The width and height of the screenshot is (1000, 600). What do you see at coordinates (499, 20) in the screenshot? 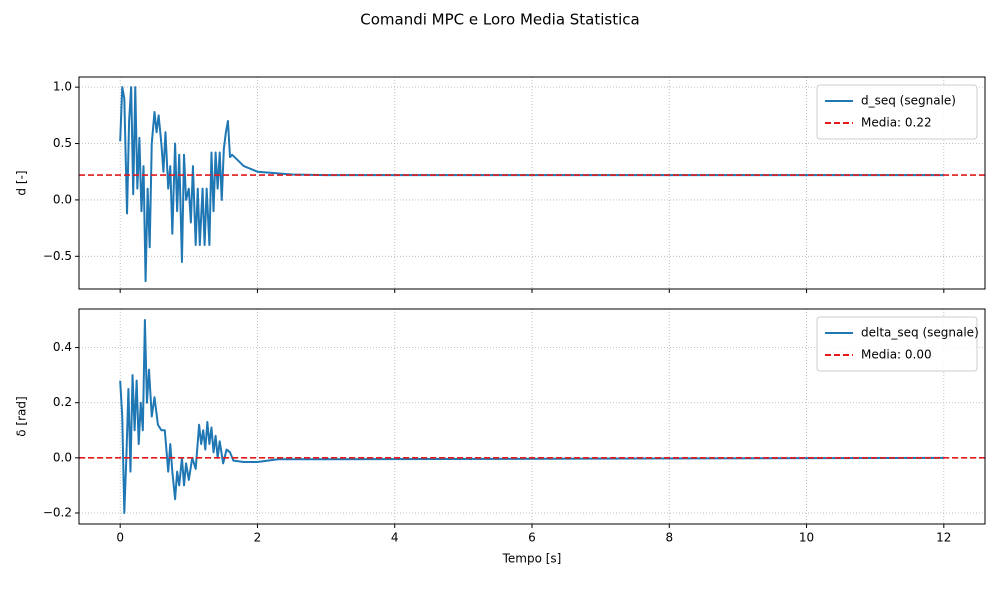
I see `figure-title: Comandi MPC e Loro Media Statistica` at bounding box center [499, 20].